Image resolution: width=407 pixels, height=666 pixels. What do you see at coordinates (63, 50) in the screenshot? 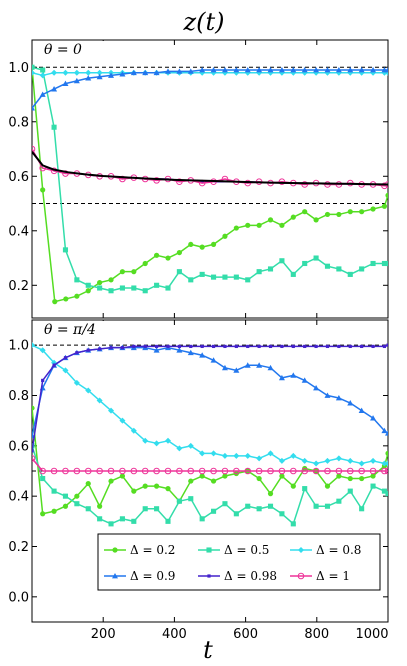
I see `panel-label: θ = 0` at bounding box center [63, 50].